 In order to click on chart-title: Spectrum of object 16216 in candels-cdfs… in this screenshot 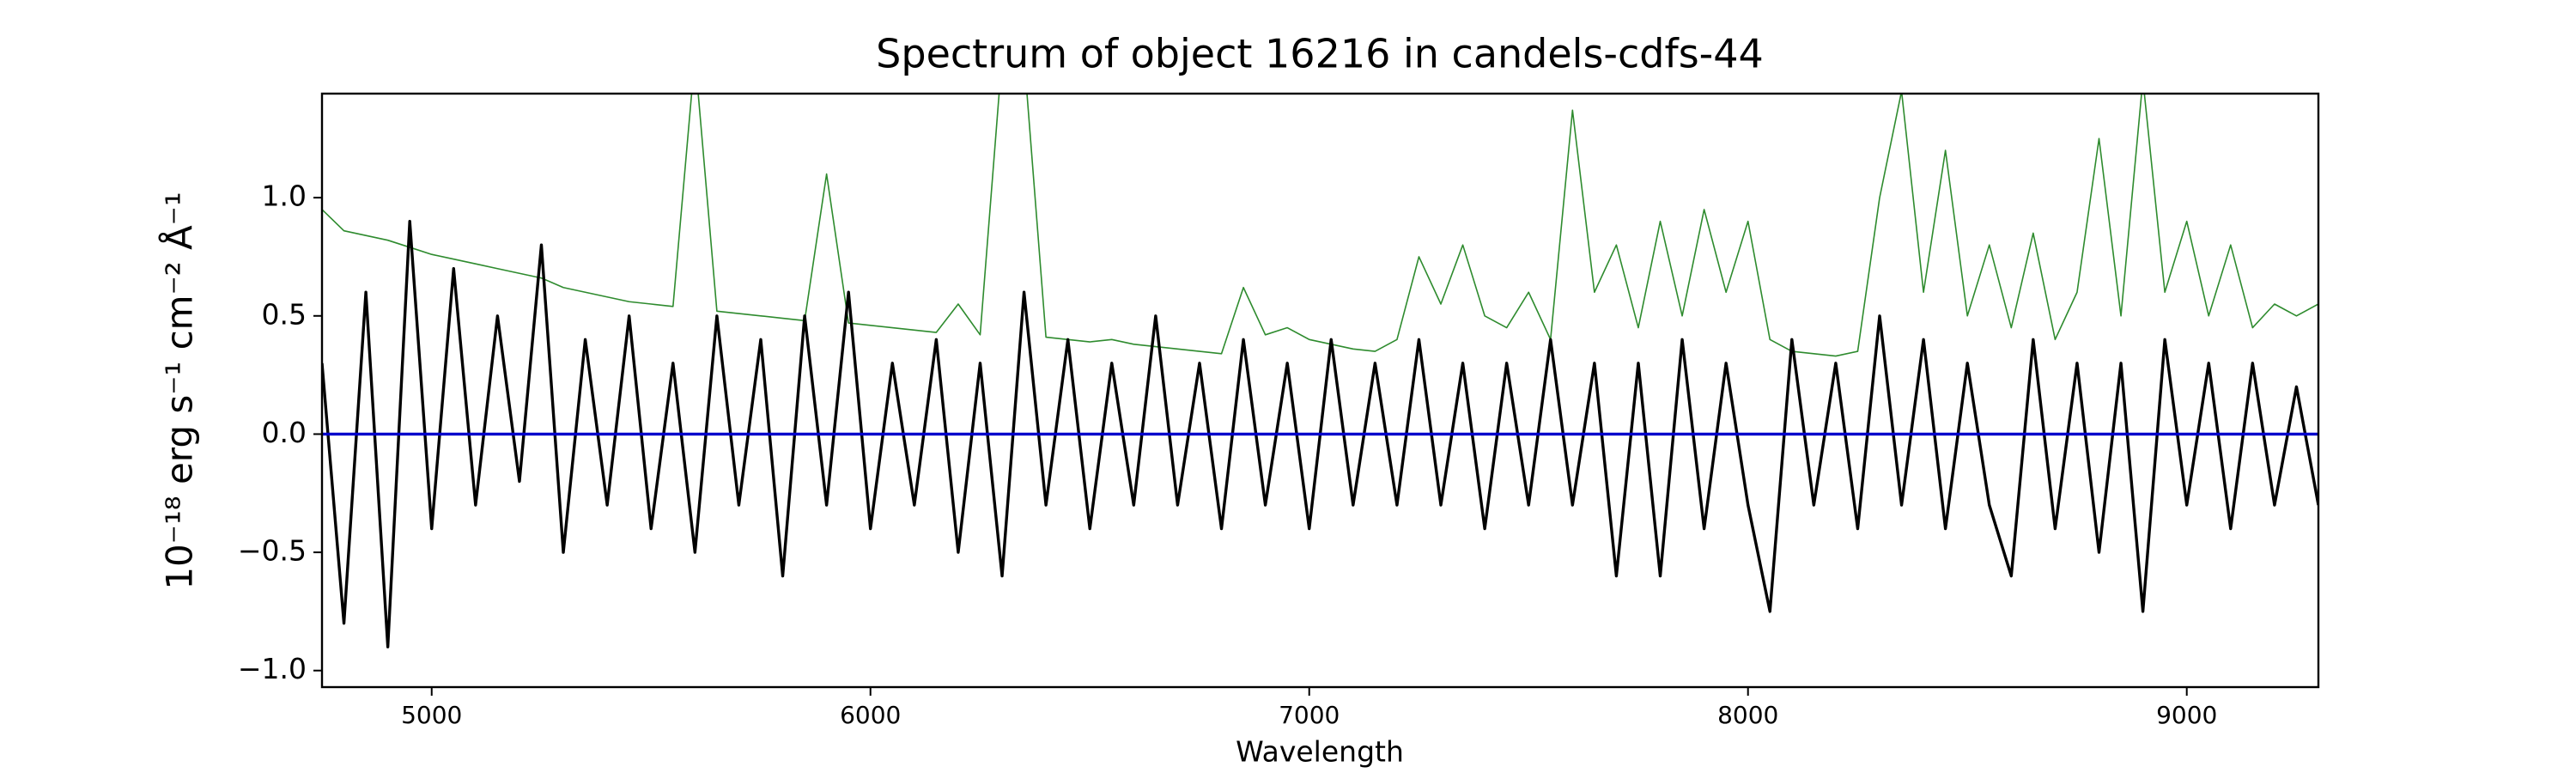, I will do `click(1320, 54)`.